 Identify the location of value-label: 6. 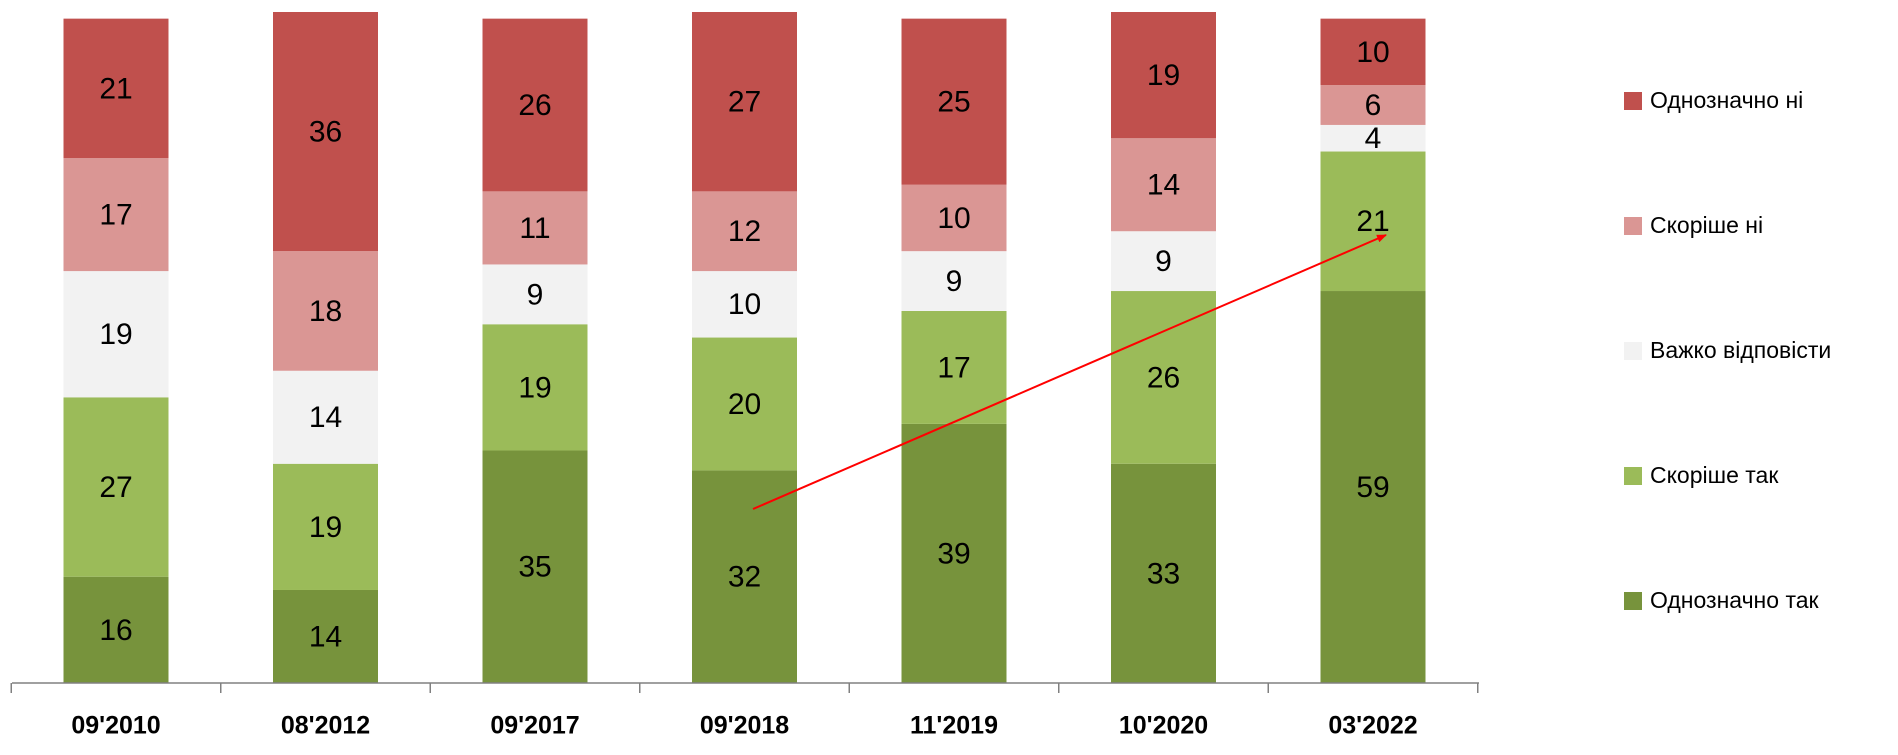
(1373, 105).